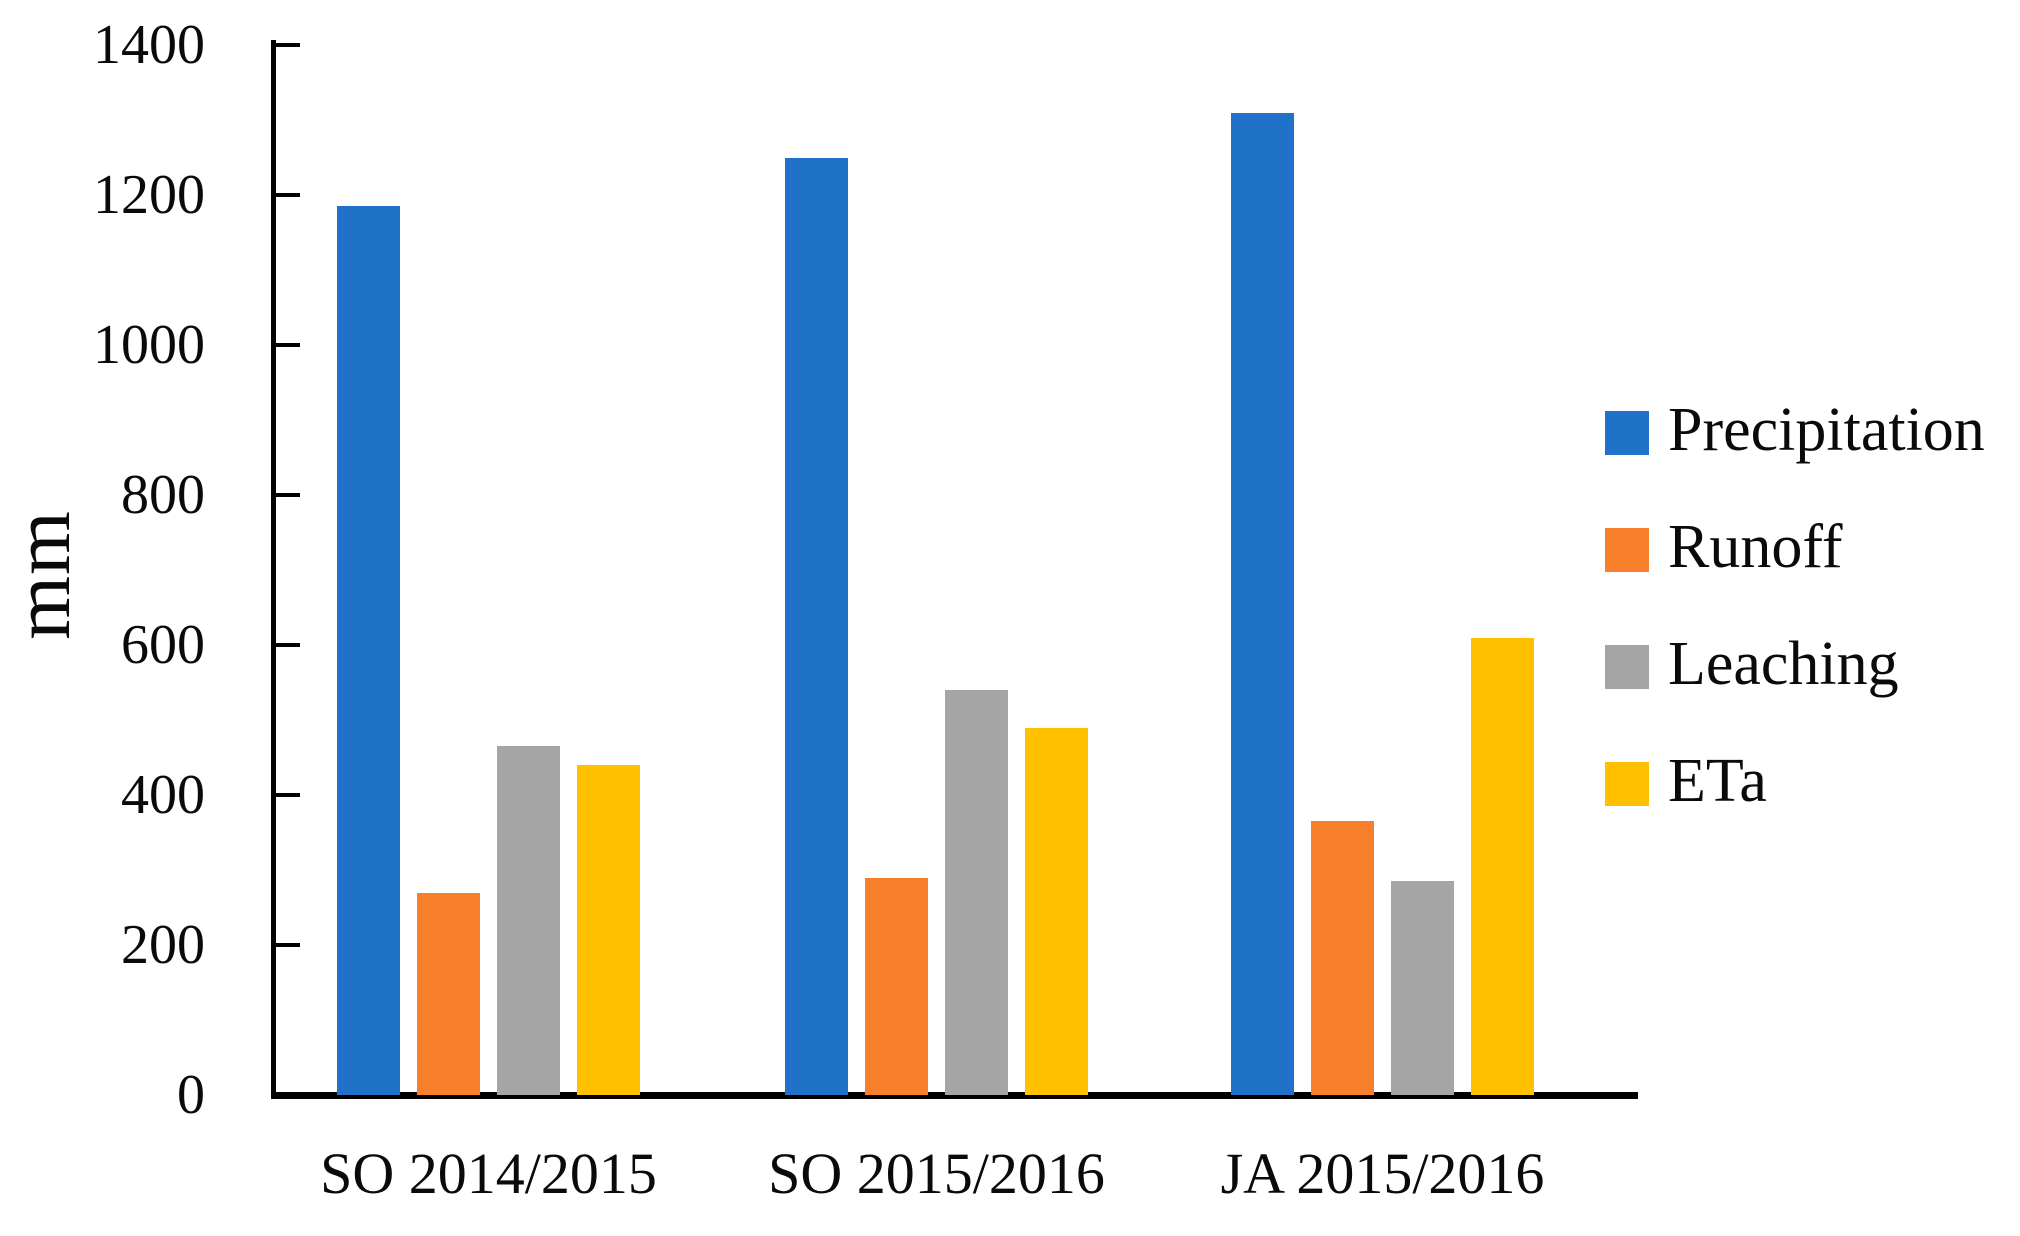  What do you see at coordinates (1783, 663) in the screenshot?
I see `legend-label-leaching: Leaching` at bounding box center [1783, 663].